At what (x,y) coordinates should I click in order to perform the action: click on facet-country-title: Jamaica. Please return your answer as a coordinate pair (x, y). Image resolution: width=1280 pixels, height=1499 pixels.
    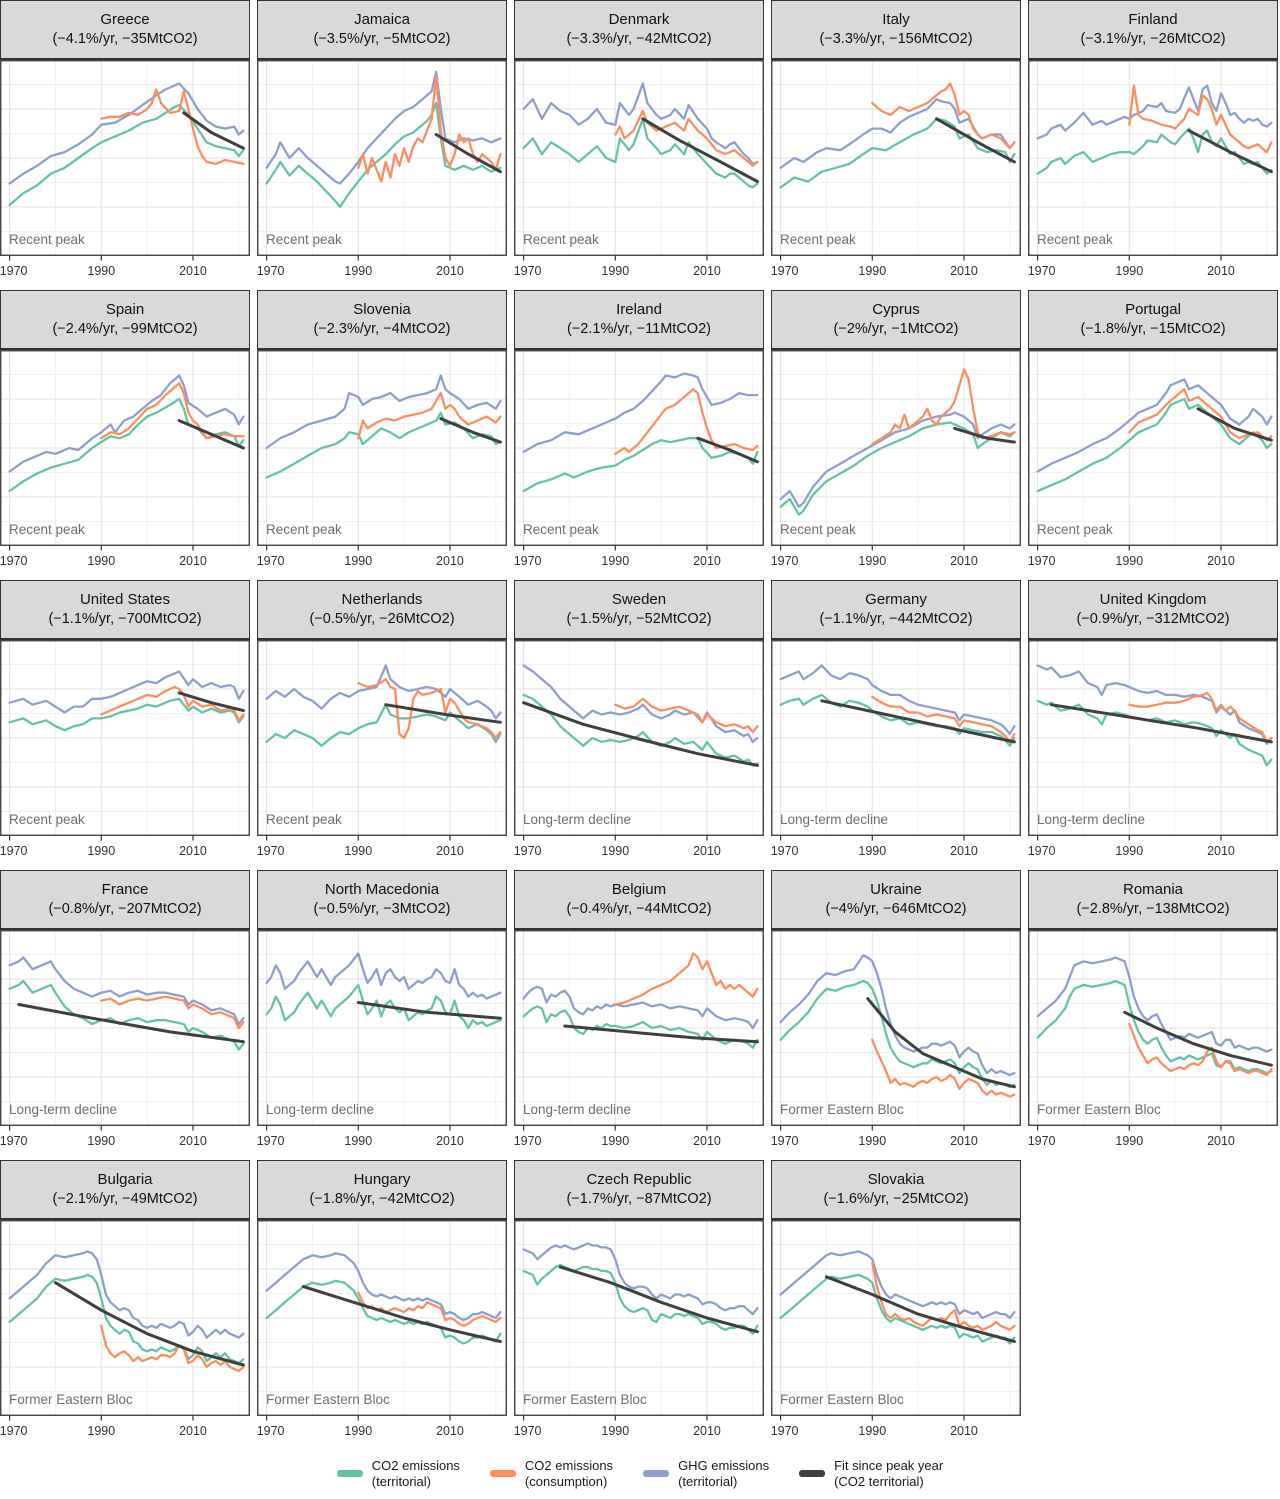
    Looking at the image, I should click on (382, 20).